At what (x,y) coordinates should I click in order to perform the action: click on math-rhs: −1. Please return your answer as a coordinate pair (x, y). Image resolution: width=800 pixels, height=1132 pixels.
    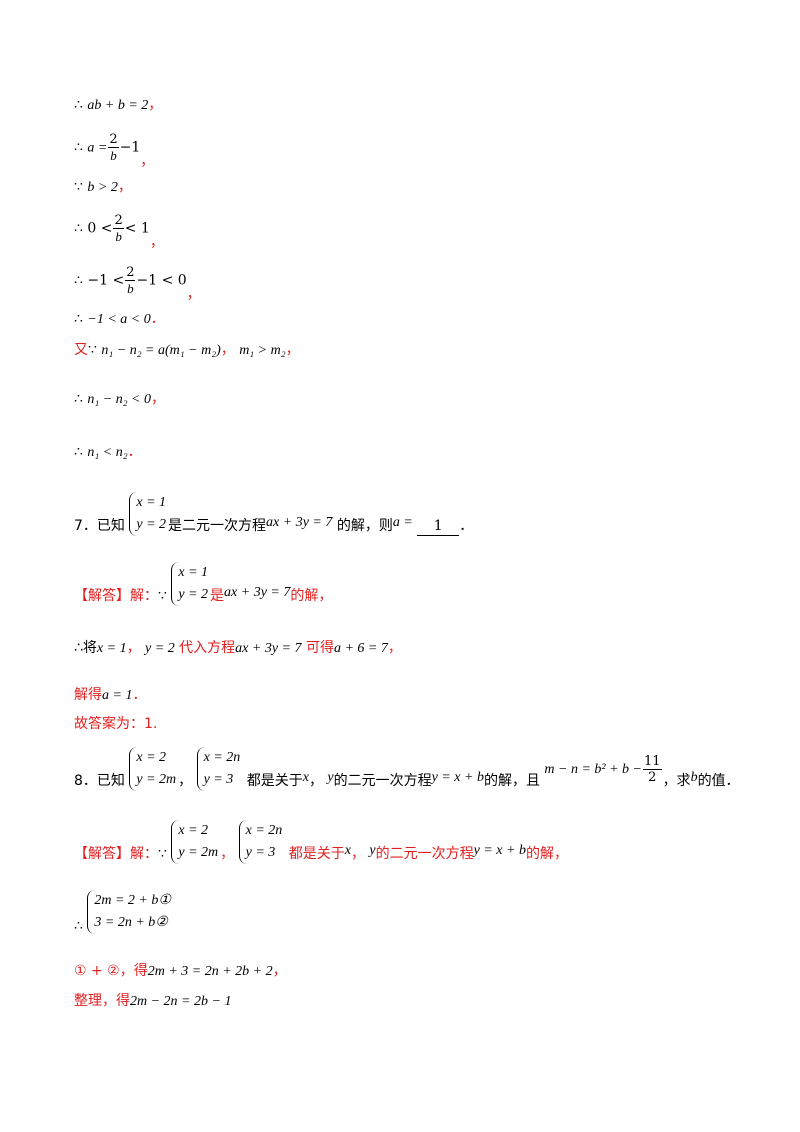
    Looking at the image, I should click on (130, 147).